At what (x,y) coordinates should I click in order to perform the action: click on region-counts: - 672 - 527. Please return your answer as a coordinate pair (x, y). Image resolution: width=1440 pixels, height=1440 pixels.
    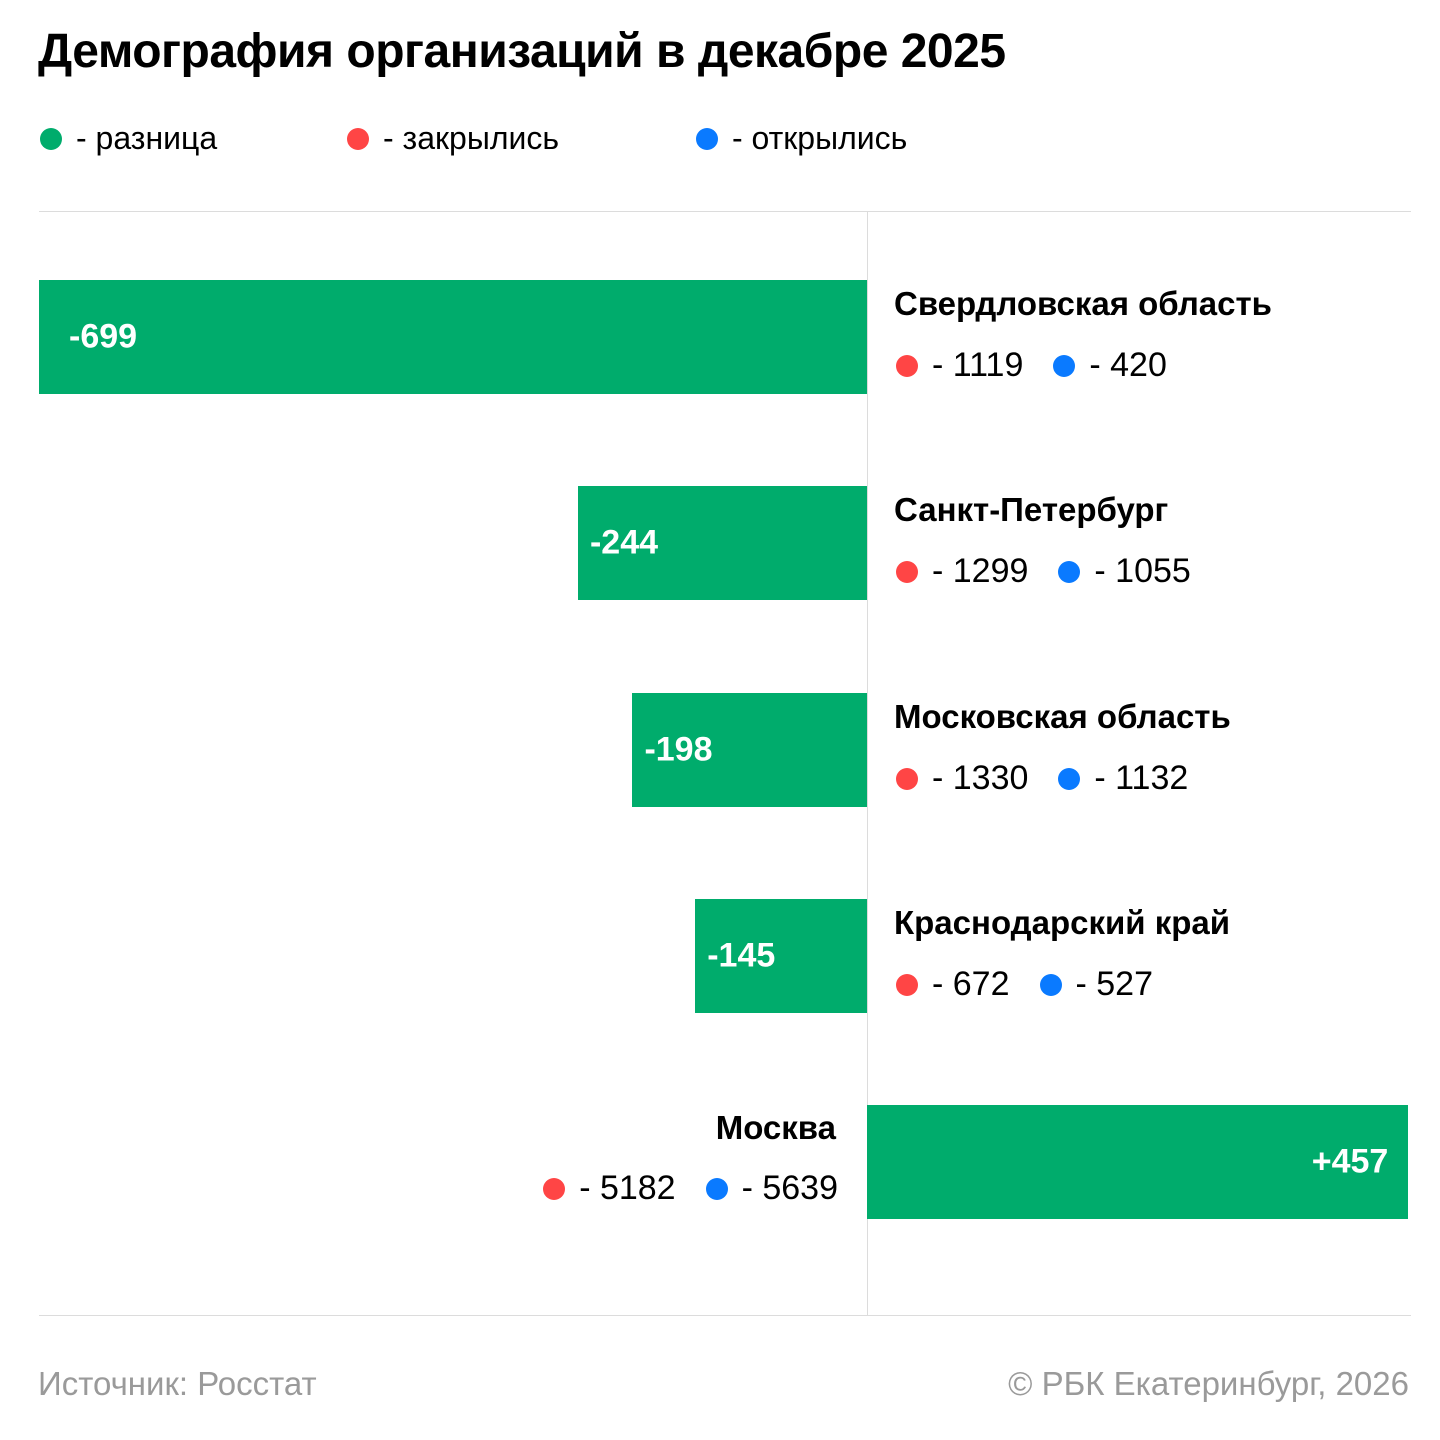
    Looking at the image, I should click on (1024, 984).